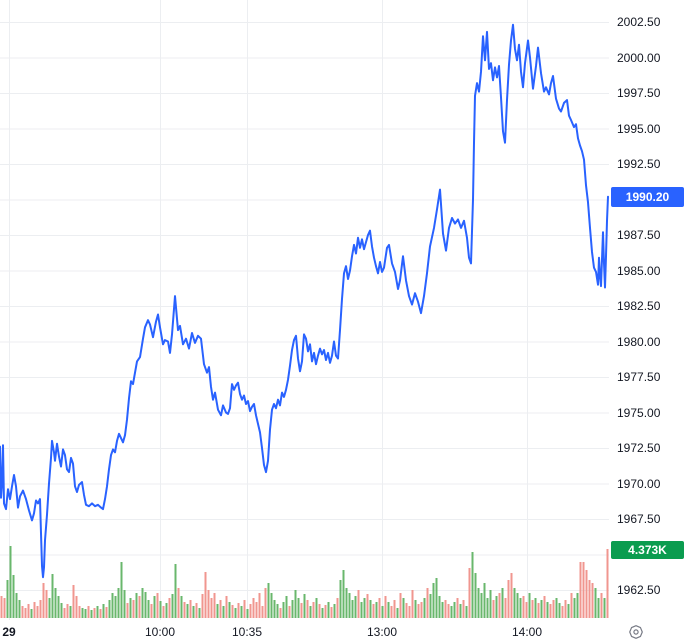 Image resolution: width=684 pixels, height=643 pixels. I want to click on price-axis-label: 2002.50, so click(639, 22).